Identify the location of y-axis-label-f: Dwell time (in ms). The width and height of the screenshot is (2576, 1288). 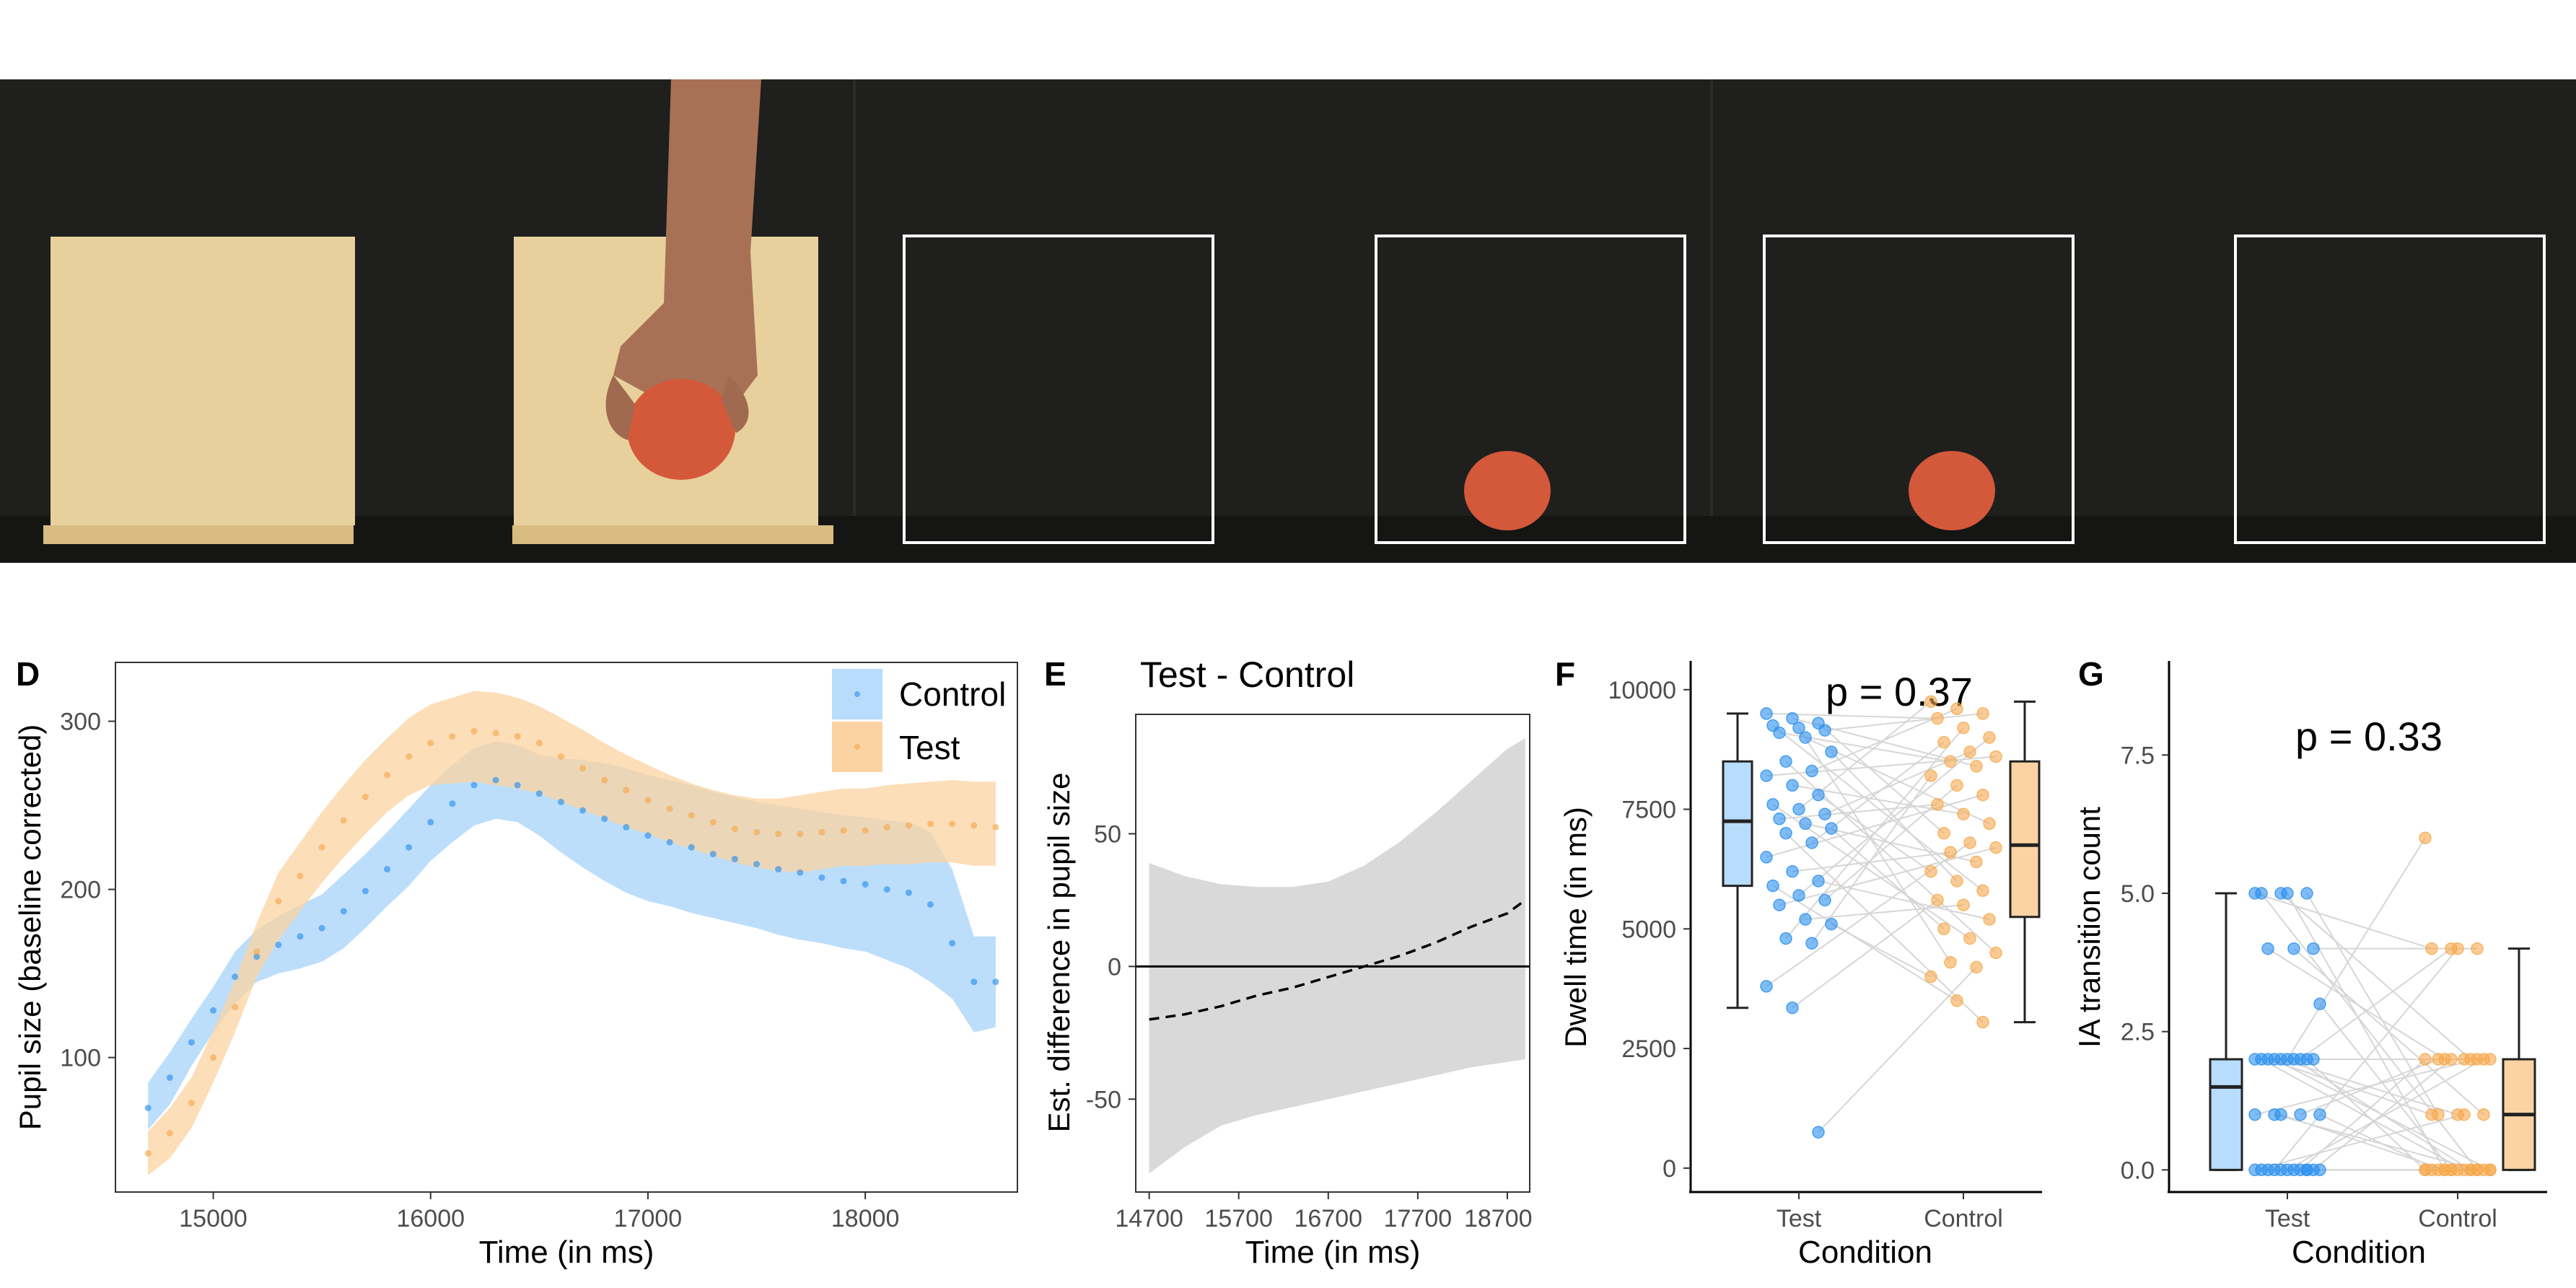
(1576, 927).